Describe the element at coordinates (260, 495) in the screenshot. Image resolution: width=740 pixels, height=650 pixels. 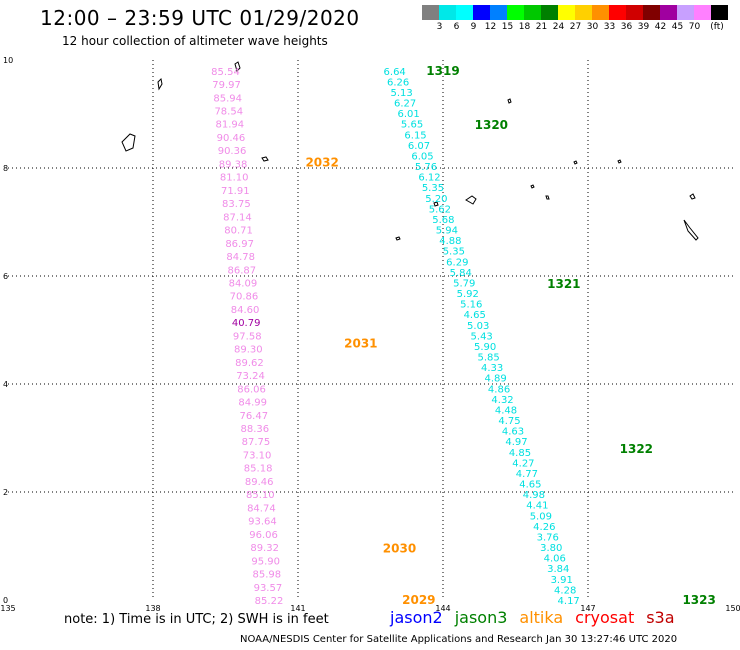
I see `wave-height-label: 85.10` at that location.